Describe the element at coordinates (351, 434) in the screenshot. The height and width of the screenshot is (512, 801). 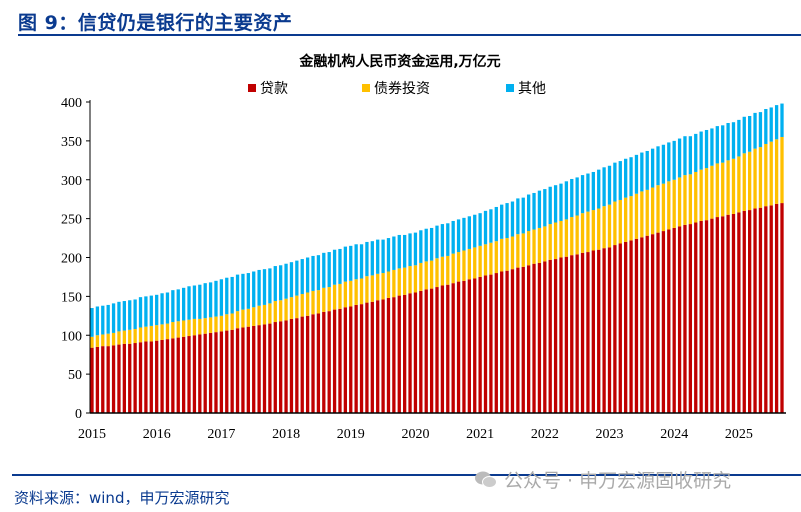
I see `x-tick-label: 2019` at that location.